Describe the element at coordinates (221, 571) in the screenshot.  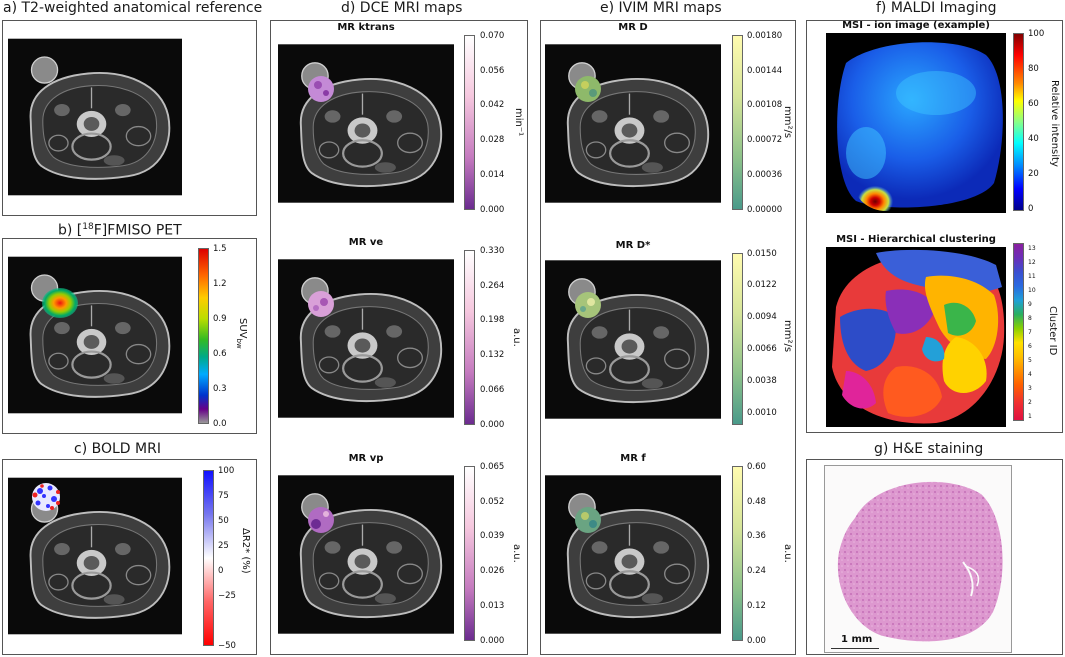
I see `bold-tick: 0` at that location.